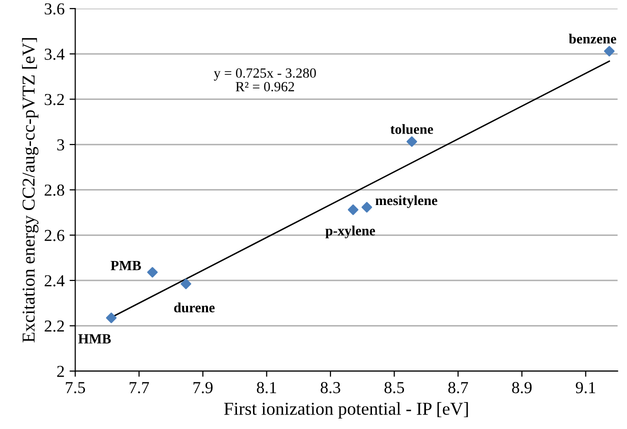 The image size is (627, 429). What do you see at coordinates (330, 388) in the screenshot?
I see `x-tick-label: 8.3` at bounding box center [330, 388].